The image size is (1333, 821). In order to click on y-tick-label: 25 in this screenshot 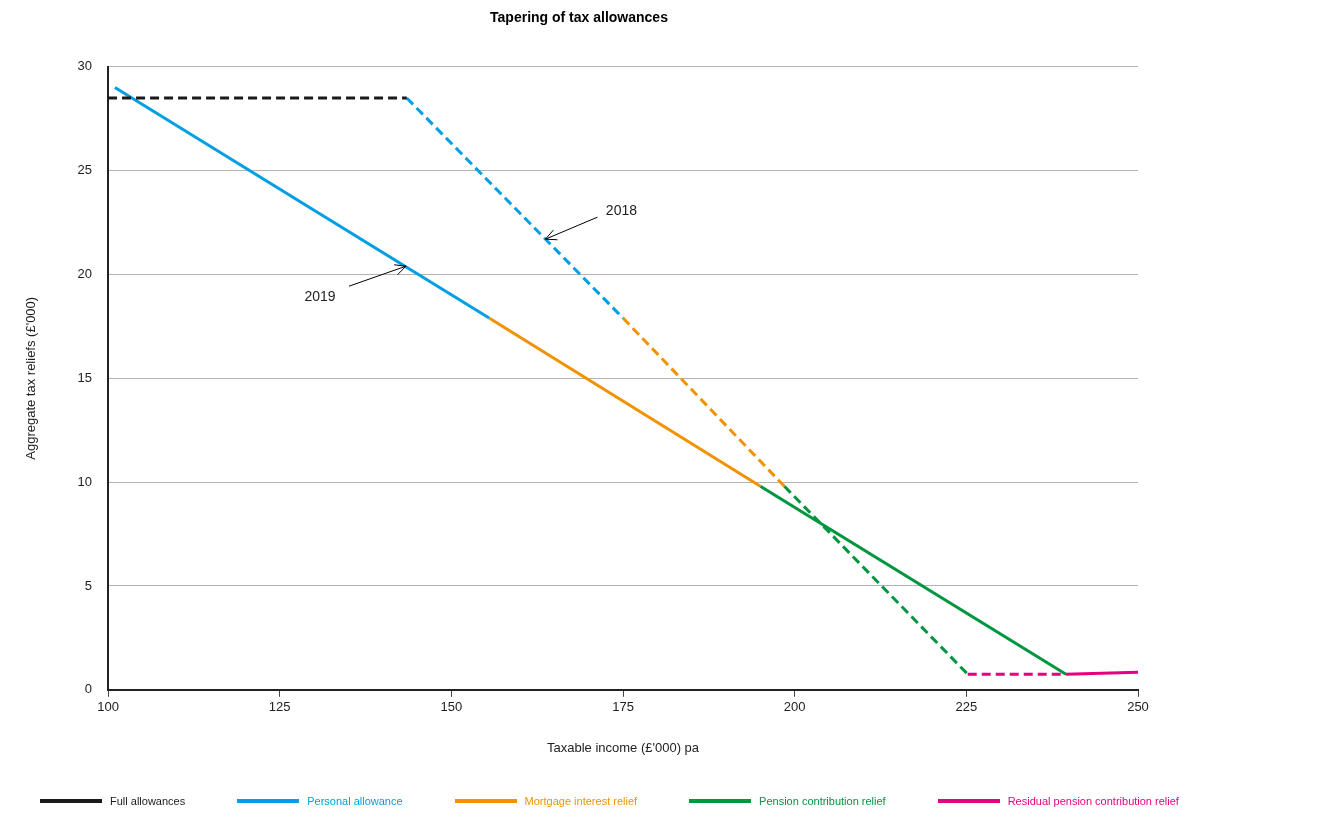, I will do `click(85, 170)`.